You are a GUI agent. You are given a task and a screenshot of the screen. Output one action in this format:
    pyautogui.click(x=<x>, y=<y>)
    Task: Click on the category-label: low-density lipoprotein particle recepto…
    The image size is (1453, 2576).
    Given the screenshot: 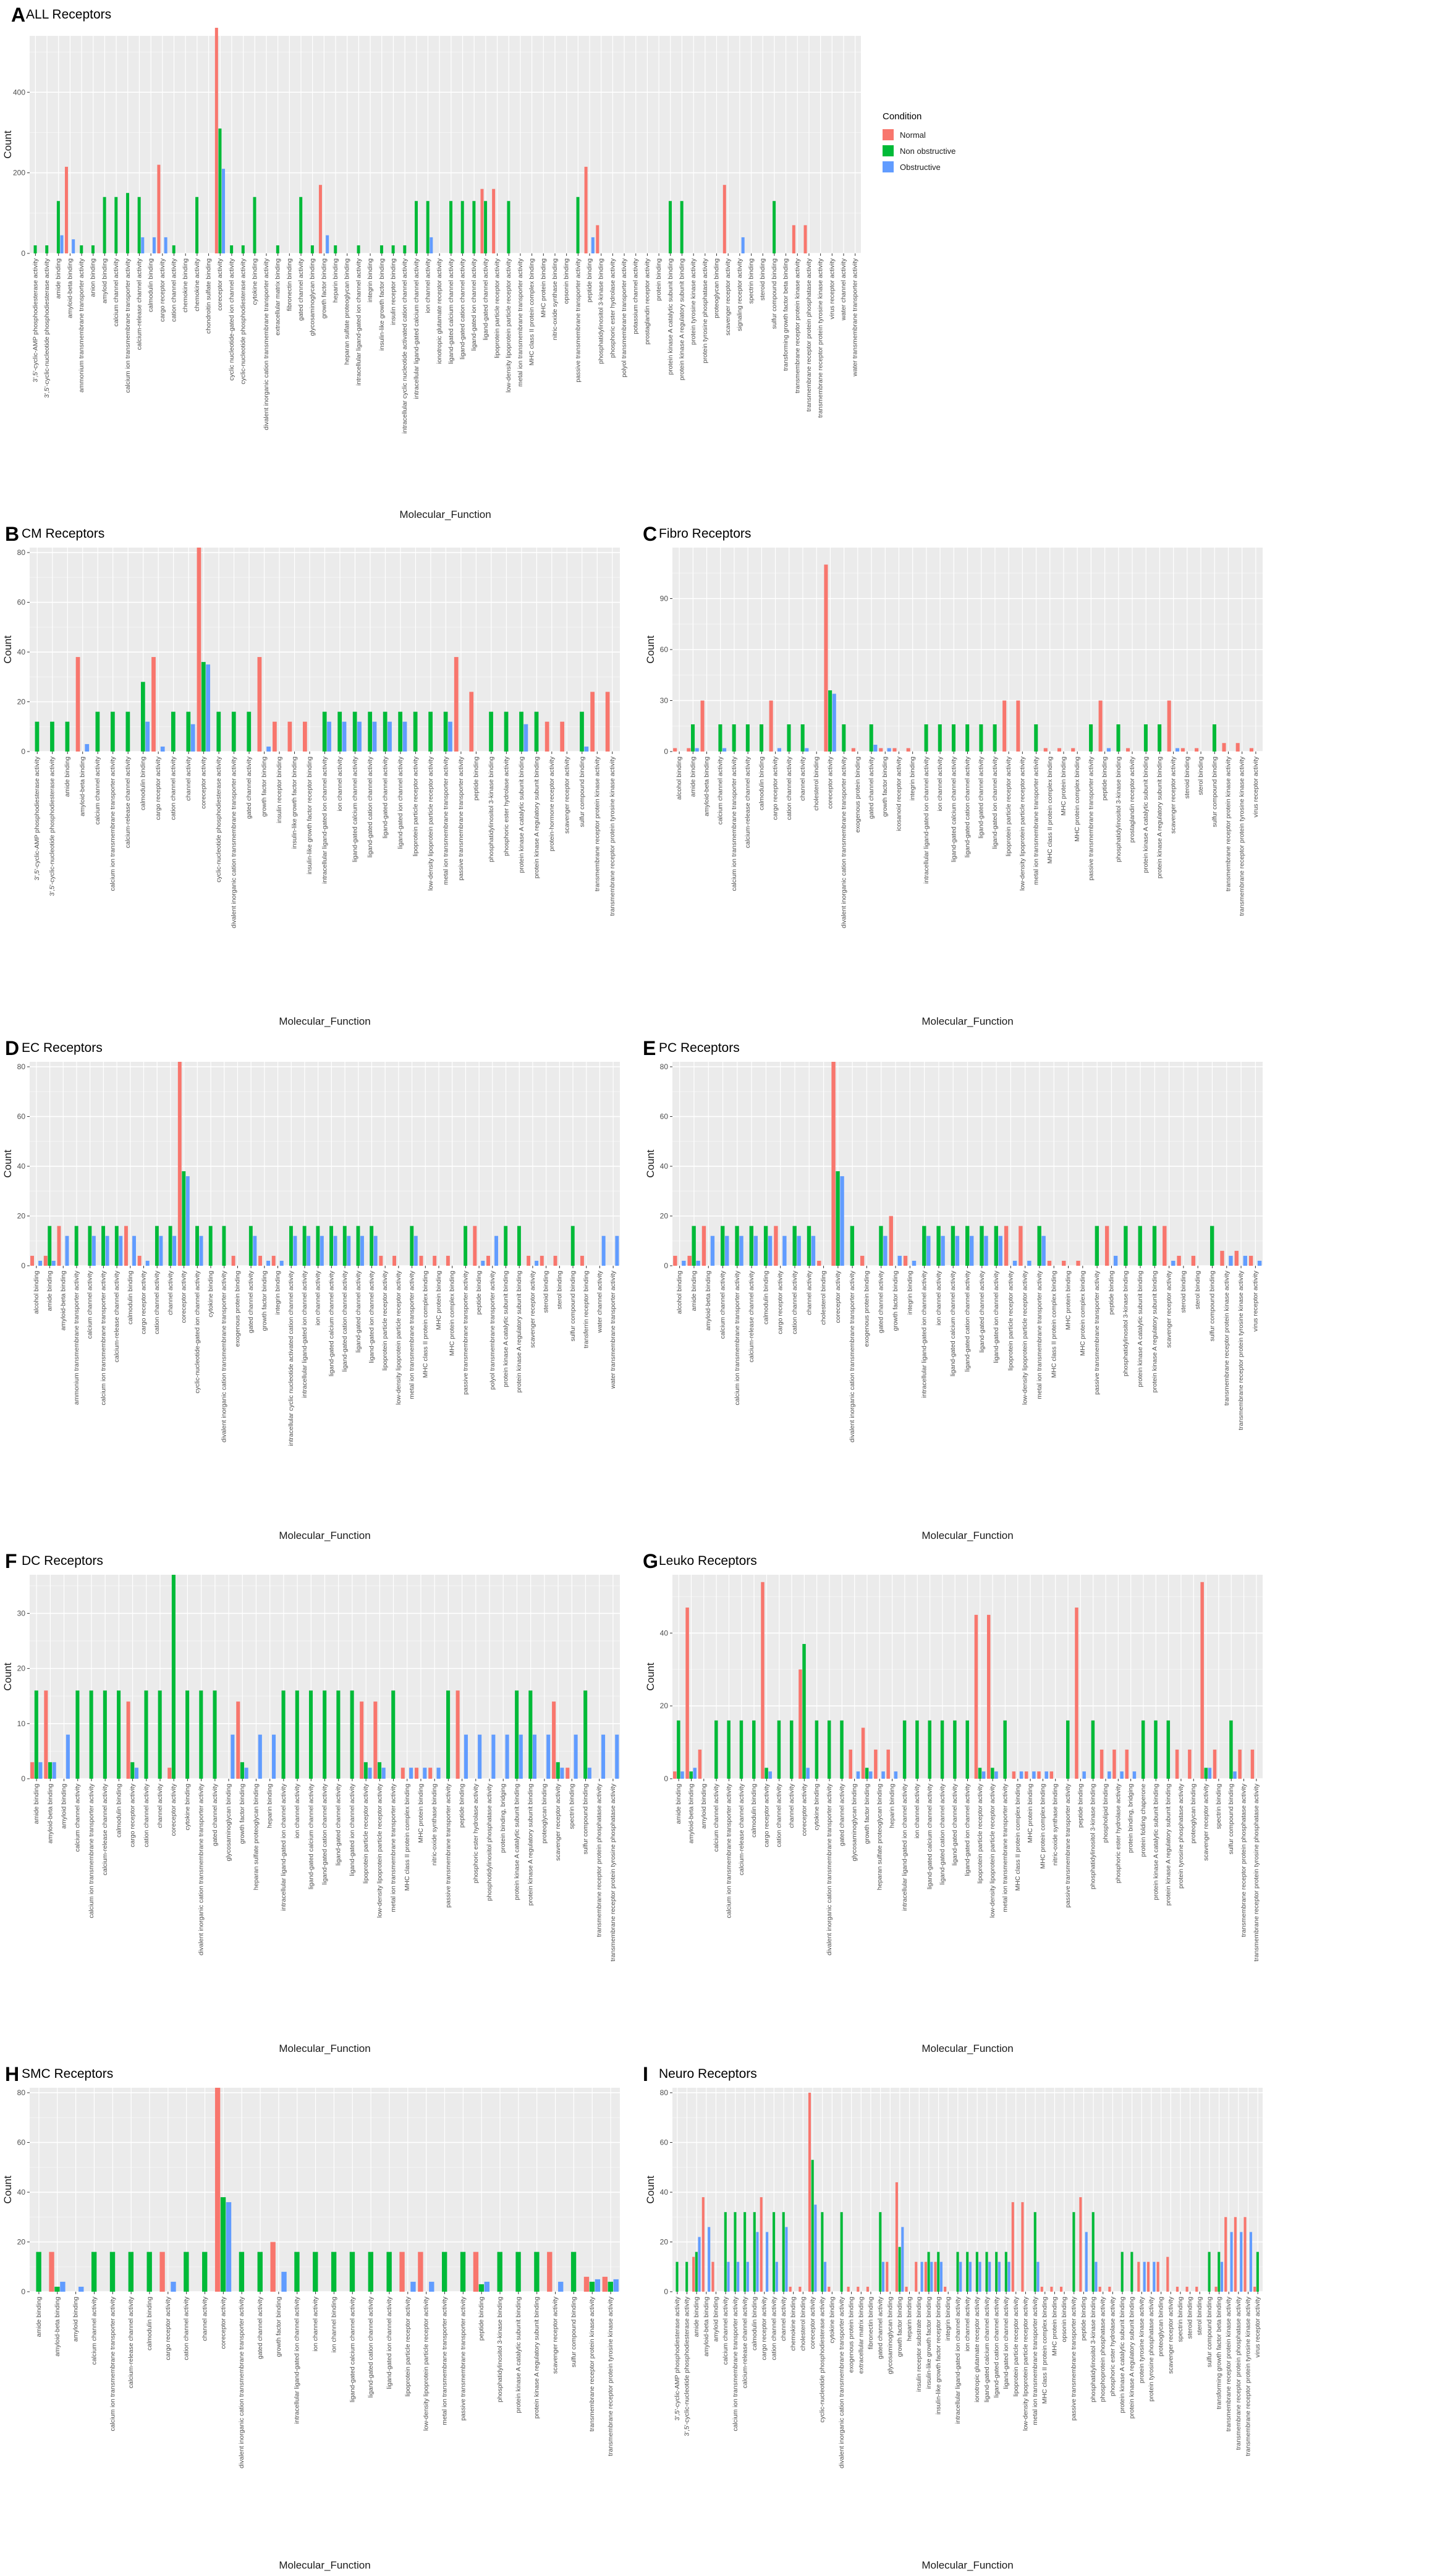 What is the action you would take?
    pyautogui.click(x=508, y=325)
    